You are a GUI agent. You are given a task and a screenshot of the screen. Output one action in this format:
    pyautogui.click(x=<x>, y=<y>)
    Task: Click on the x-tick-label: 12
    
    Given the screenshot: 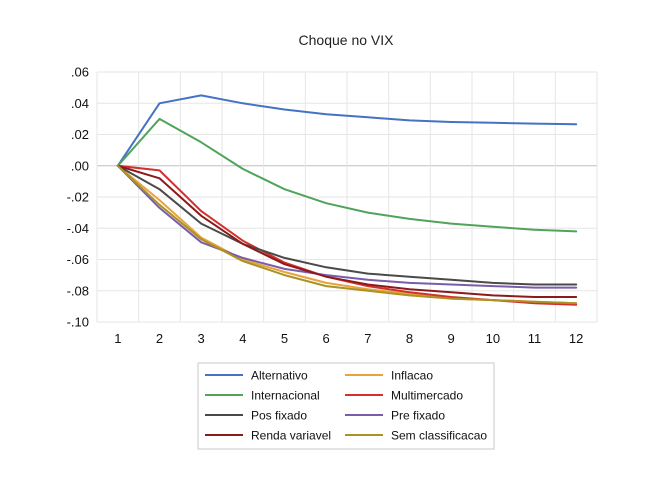 What is the action you would take?
    pyautogui.click(x=576, y=338)
    